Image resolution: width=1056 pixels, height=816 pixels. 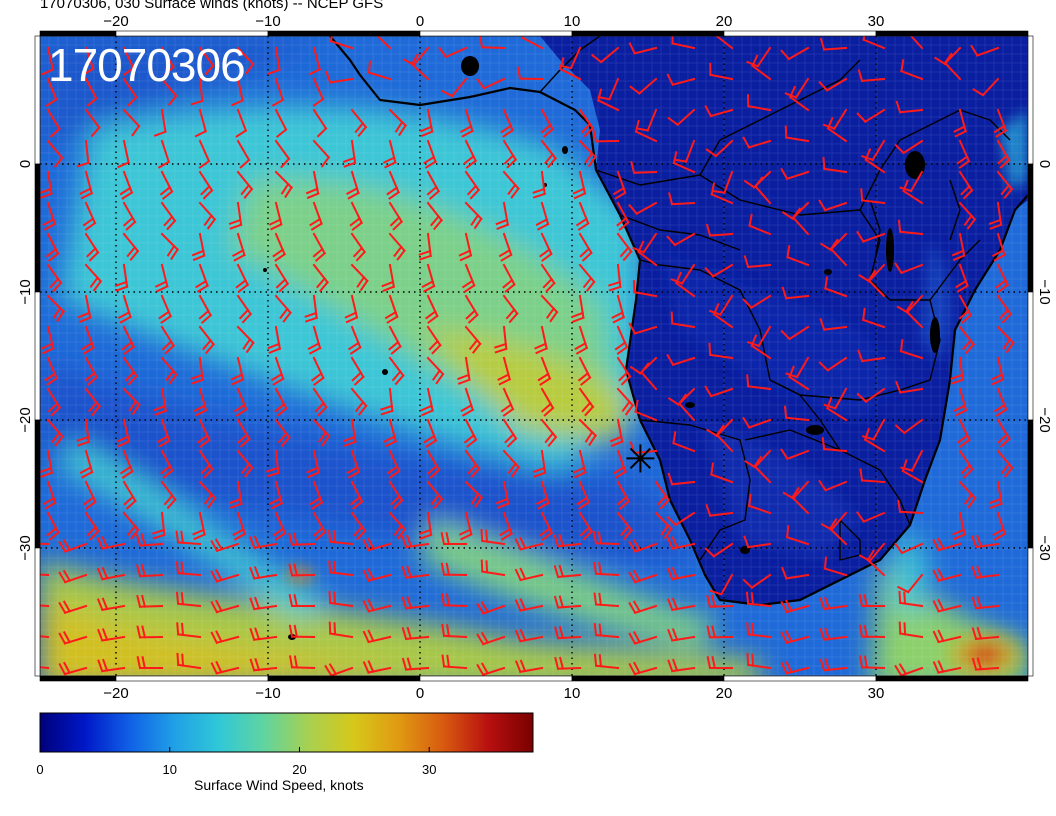 I want to click on colorbar-tick-label: 30, so click(x=429, y=769).